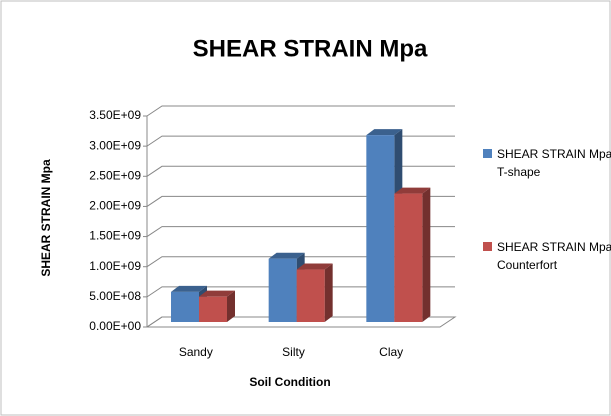  I want to click on legend-label: SHEAR STRAIN Mpa Counterfort, so click(554, 256).